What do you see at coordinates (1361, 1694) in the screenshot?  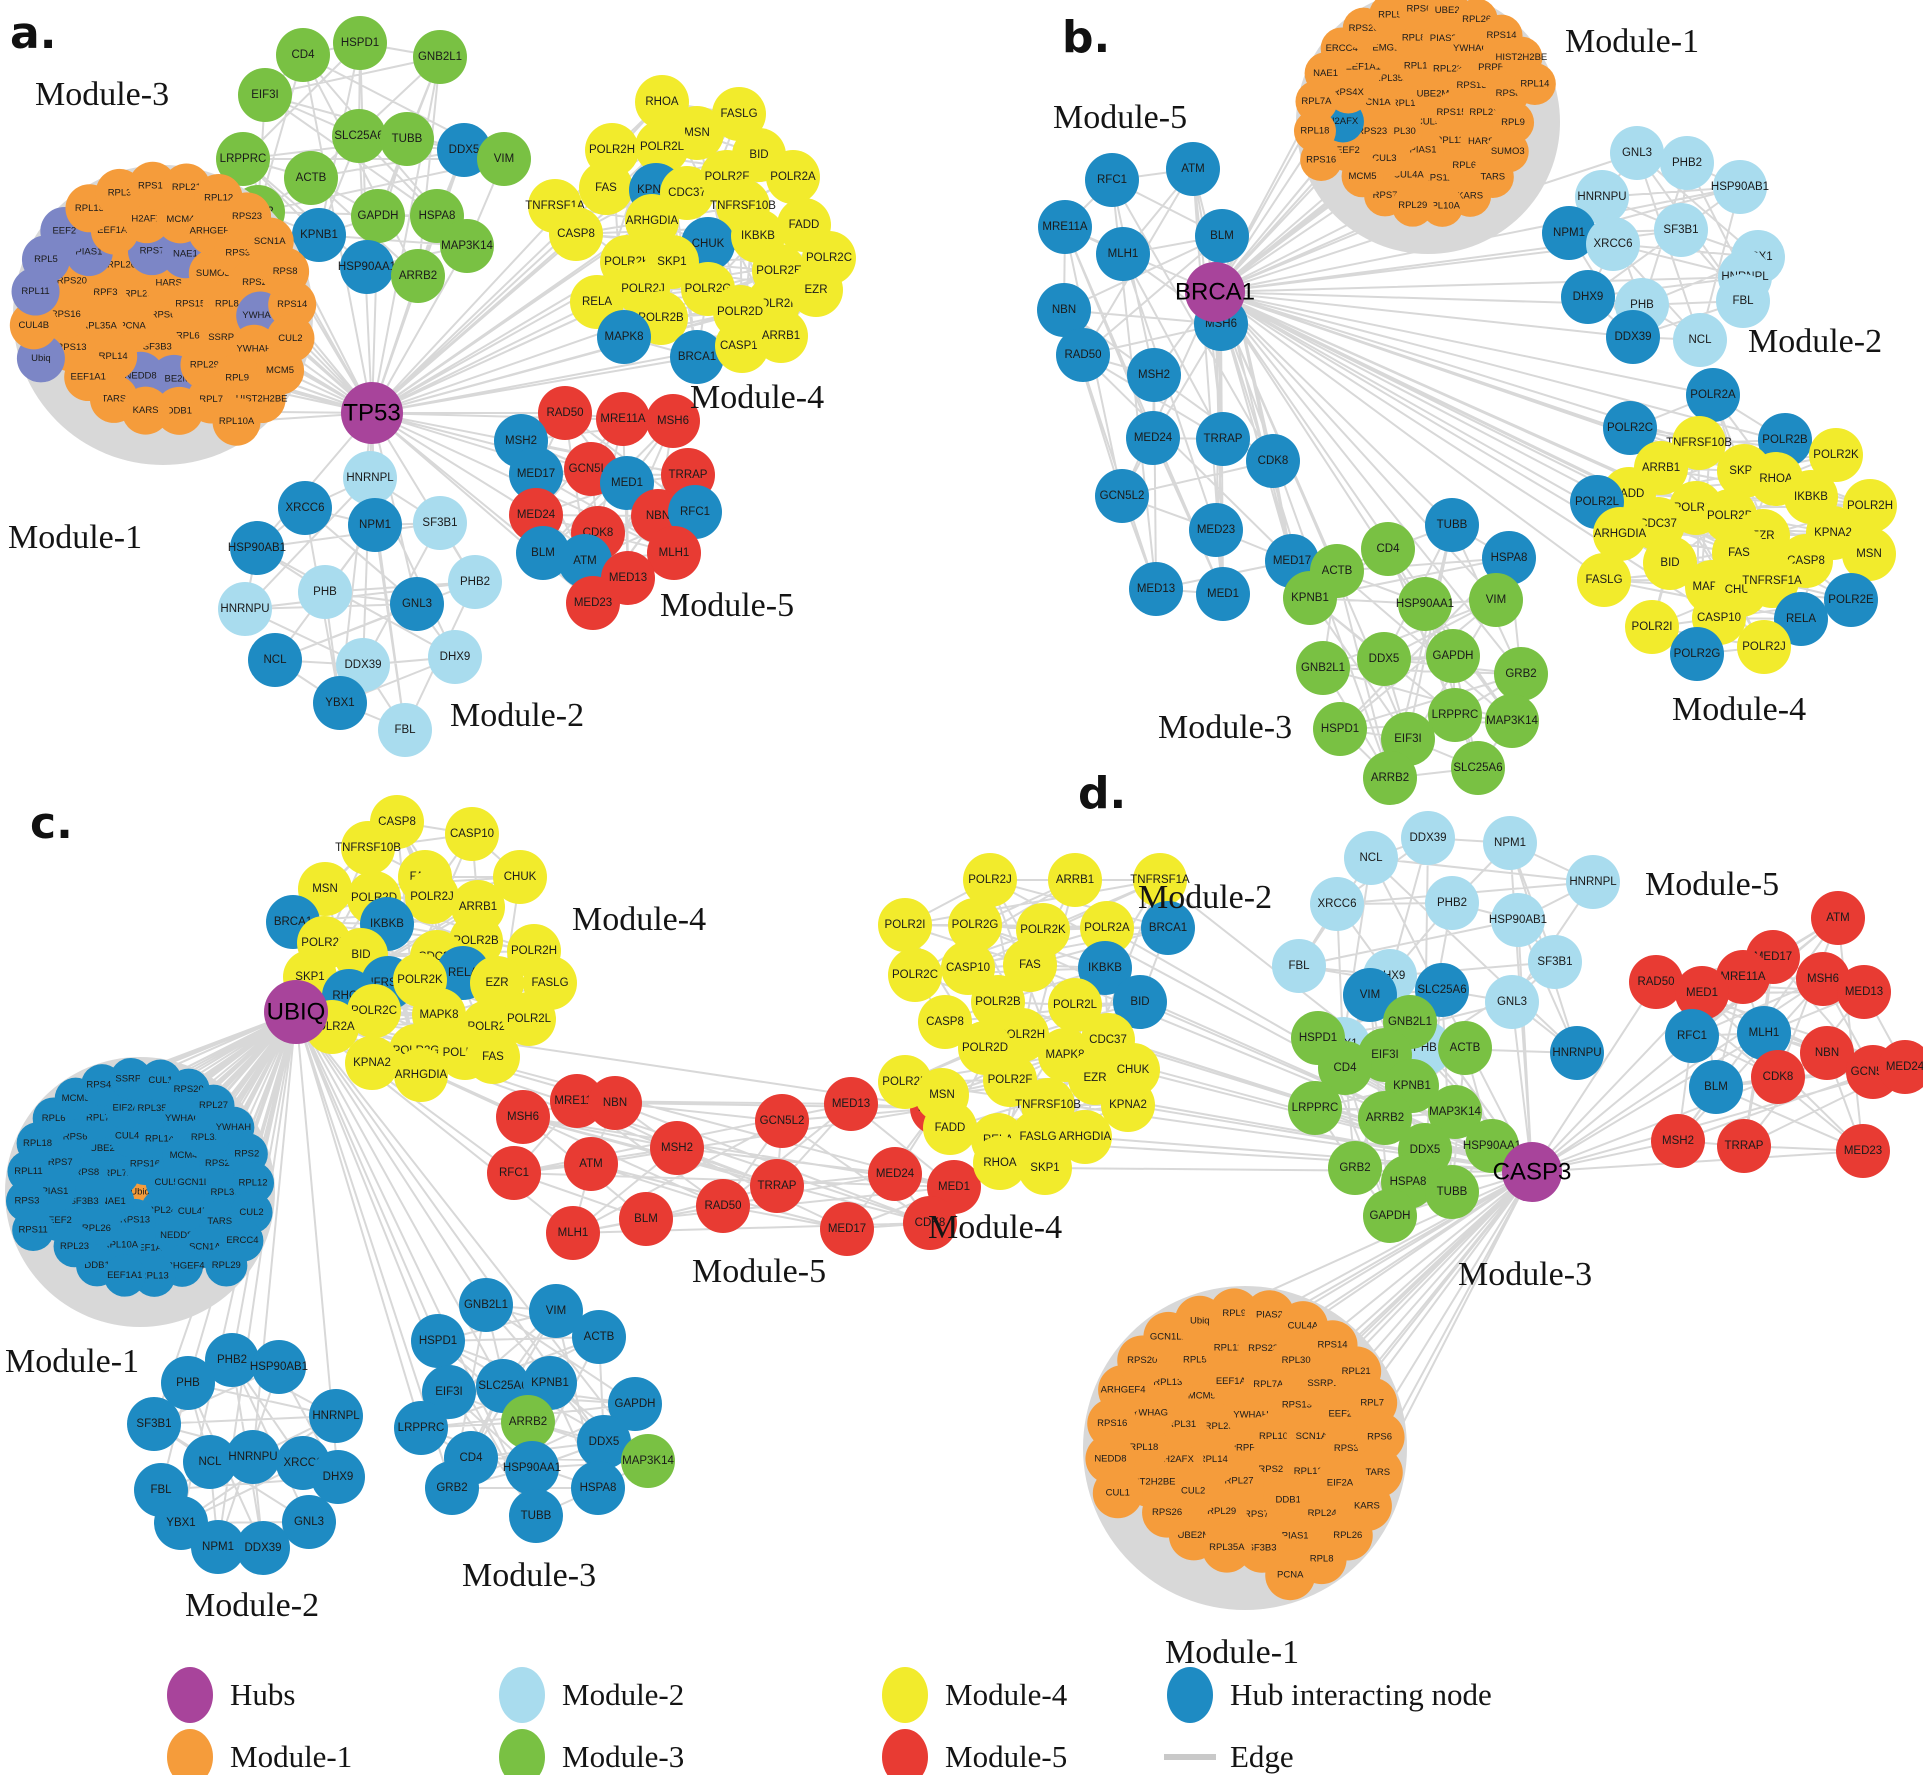 I see `legend-label: Hub interacting node` at bounding box center [1361, 1694].